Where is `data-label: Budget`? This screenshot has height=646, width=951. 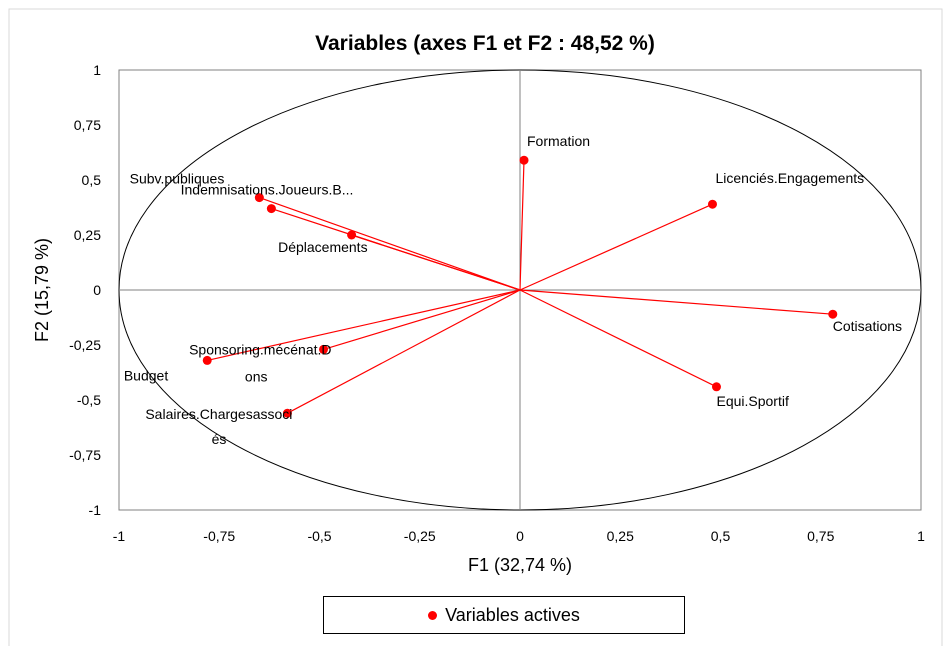
data-label: Budget is located at coordinates (146, 375).